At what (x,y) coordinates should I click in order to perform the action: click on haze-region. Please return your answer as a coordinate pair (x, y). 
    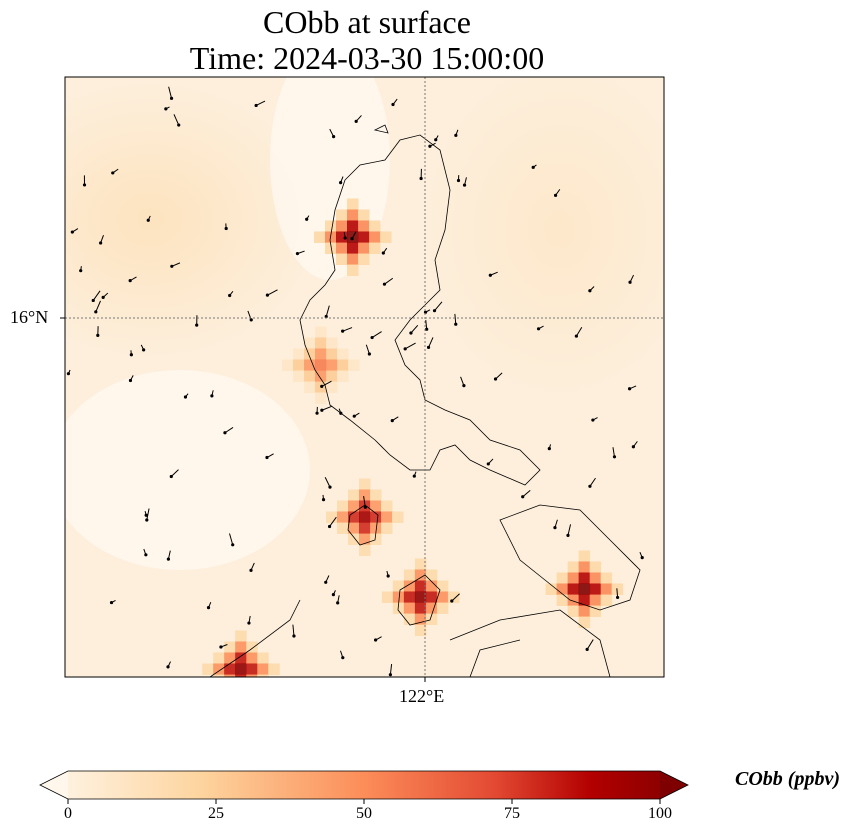
    Looking at the image, I should click on (542, 238).